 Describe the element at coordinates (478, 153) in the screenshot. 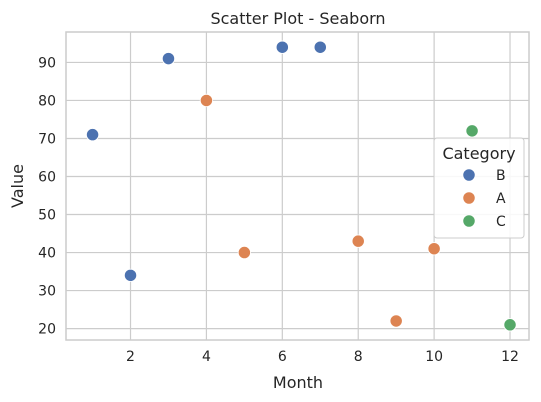

I see `legend-title: Category` at that location.